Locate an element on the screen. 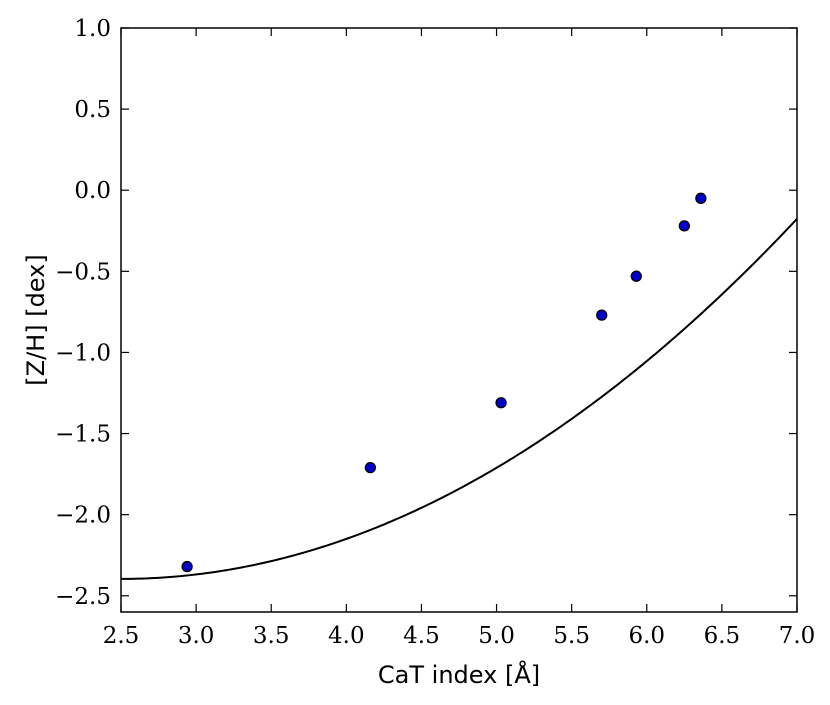 Image resolution: width=830 pixels, height=705 pixels. x-axis-label: CaT index [Å] is located at coordinates (459, 674).